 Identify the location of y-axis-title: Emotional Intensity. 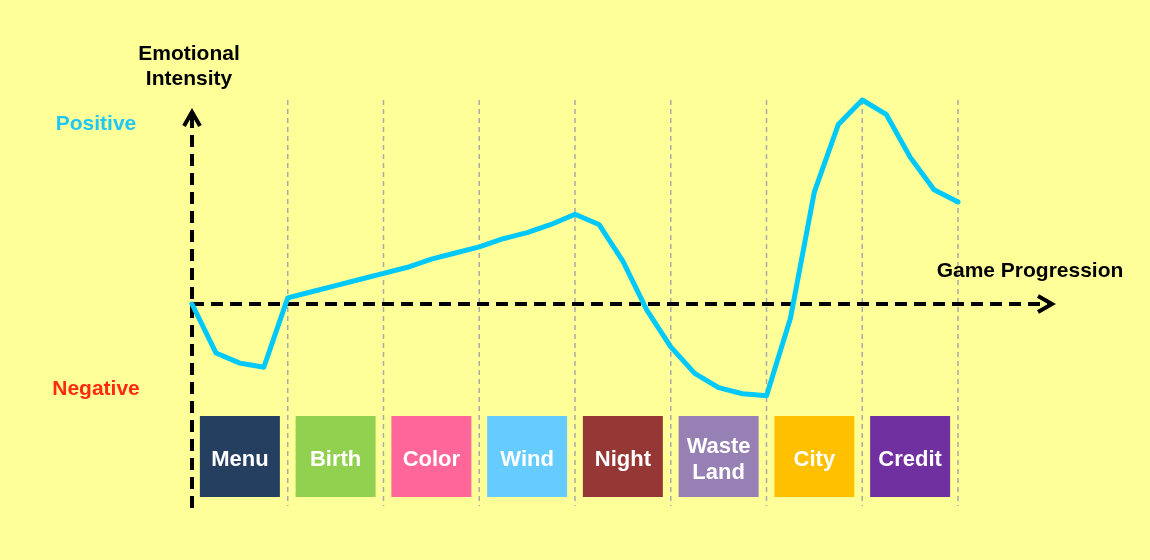
(189, 65).